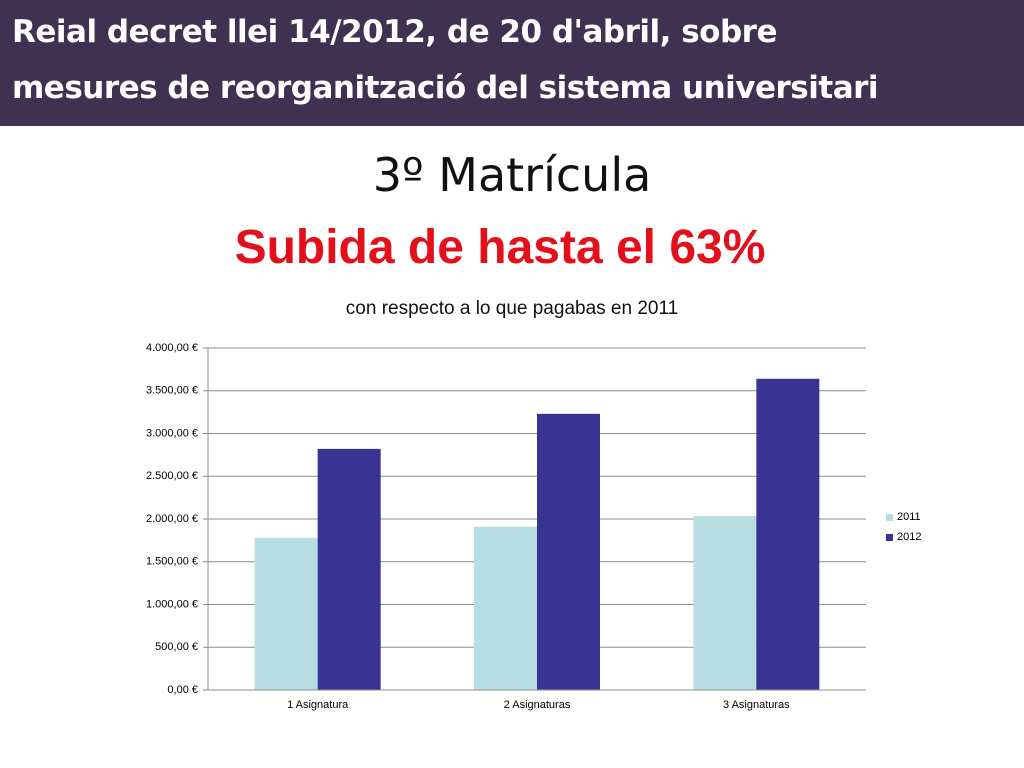 This screenshot has height=768, width=1024. What do you see at coordinates (172, 476) in the screenshot?
I see `y-tick-label: 2.500,00 €` at bounding box center [172, 476].